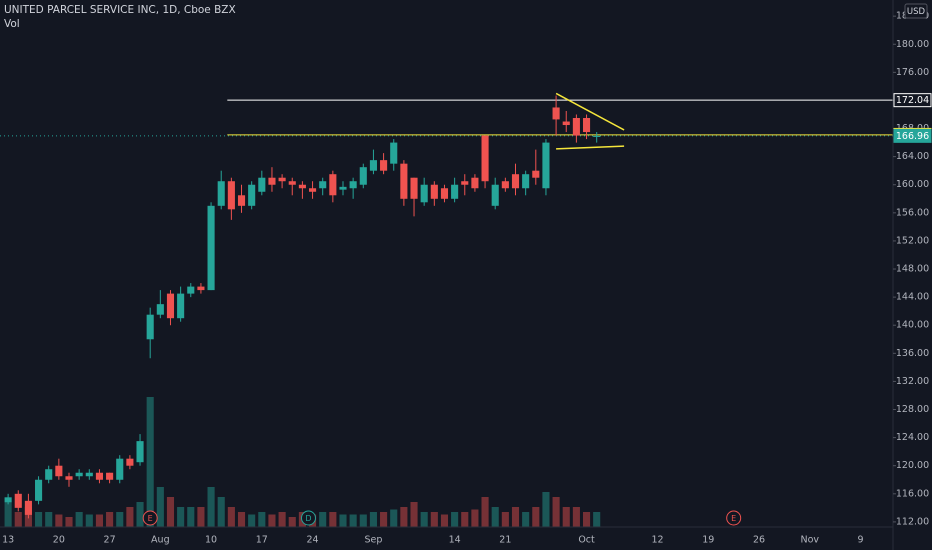 The width and height of the screenshot is (932, 550). I want to click on y-tick-label: 156.00, so click(912, 212).